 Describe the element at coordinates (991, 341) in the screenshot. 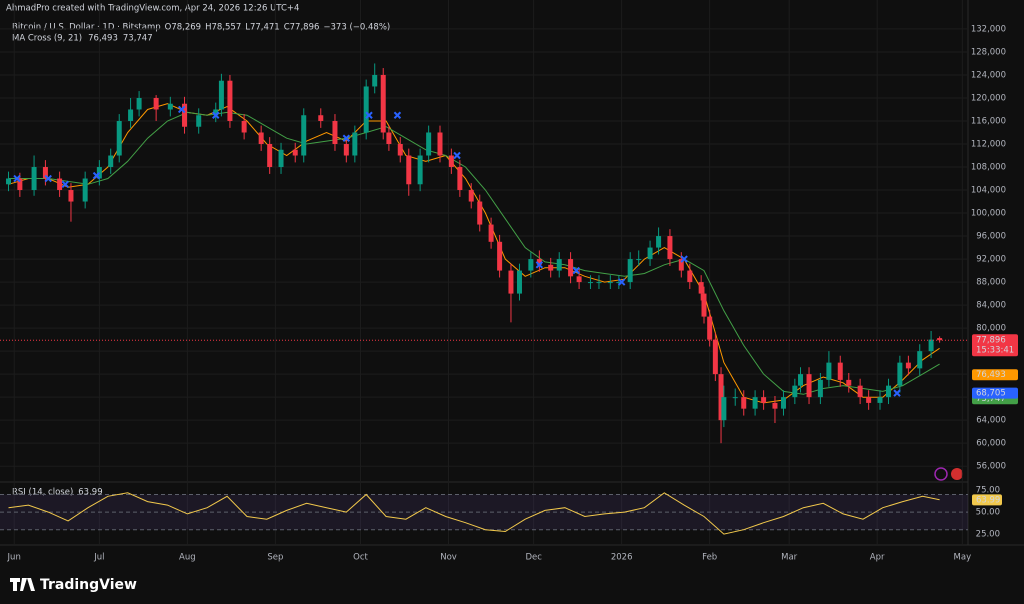

I see `price-tag-label: 77,896` at that location.